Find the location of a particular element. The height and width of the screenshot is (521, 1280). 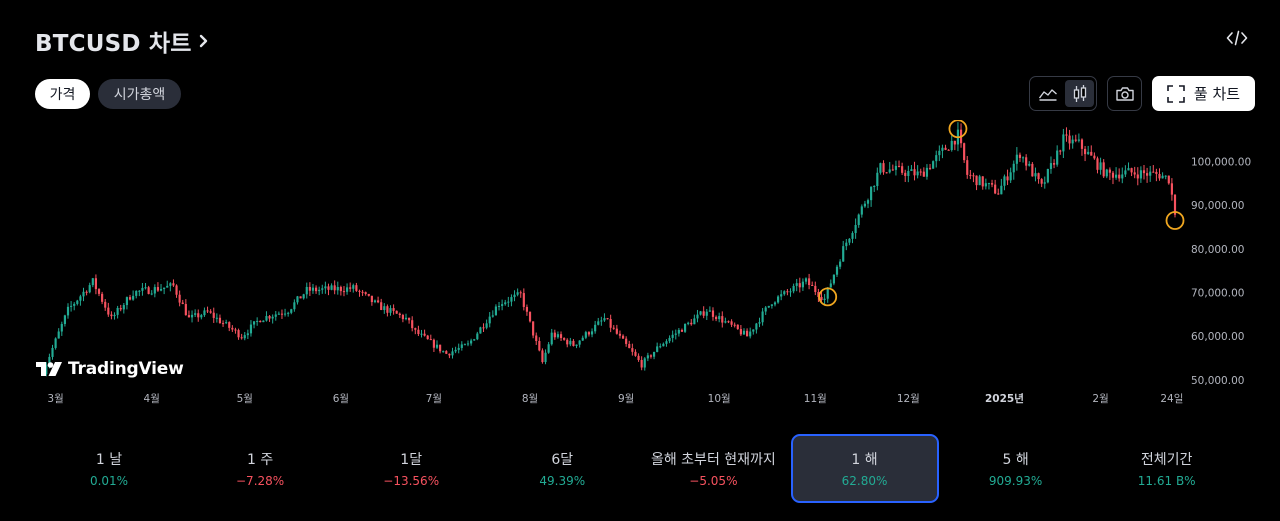

tradingview-logo: TradingView is located at coordinates (110, 369).